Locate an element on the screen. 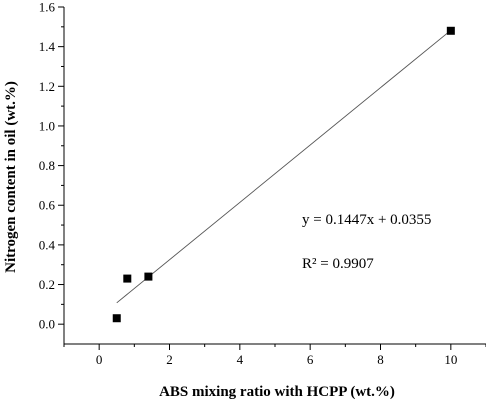 This screenshot has height=403, width=486. x-axis-ticks: 0 2 4 6 8 10 is located at coordinates (274, 355).